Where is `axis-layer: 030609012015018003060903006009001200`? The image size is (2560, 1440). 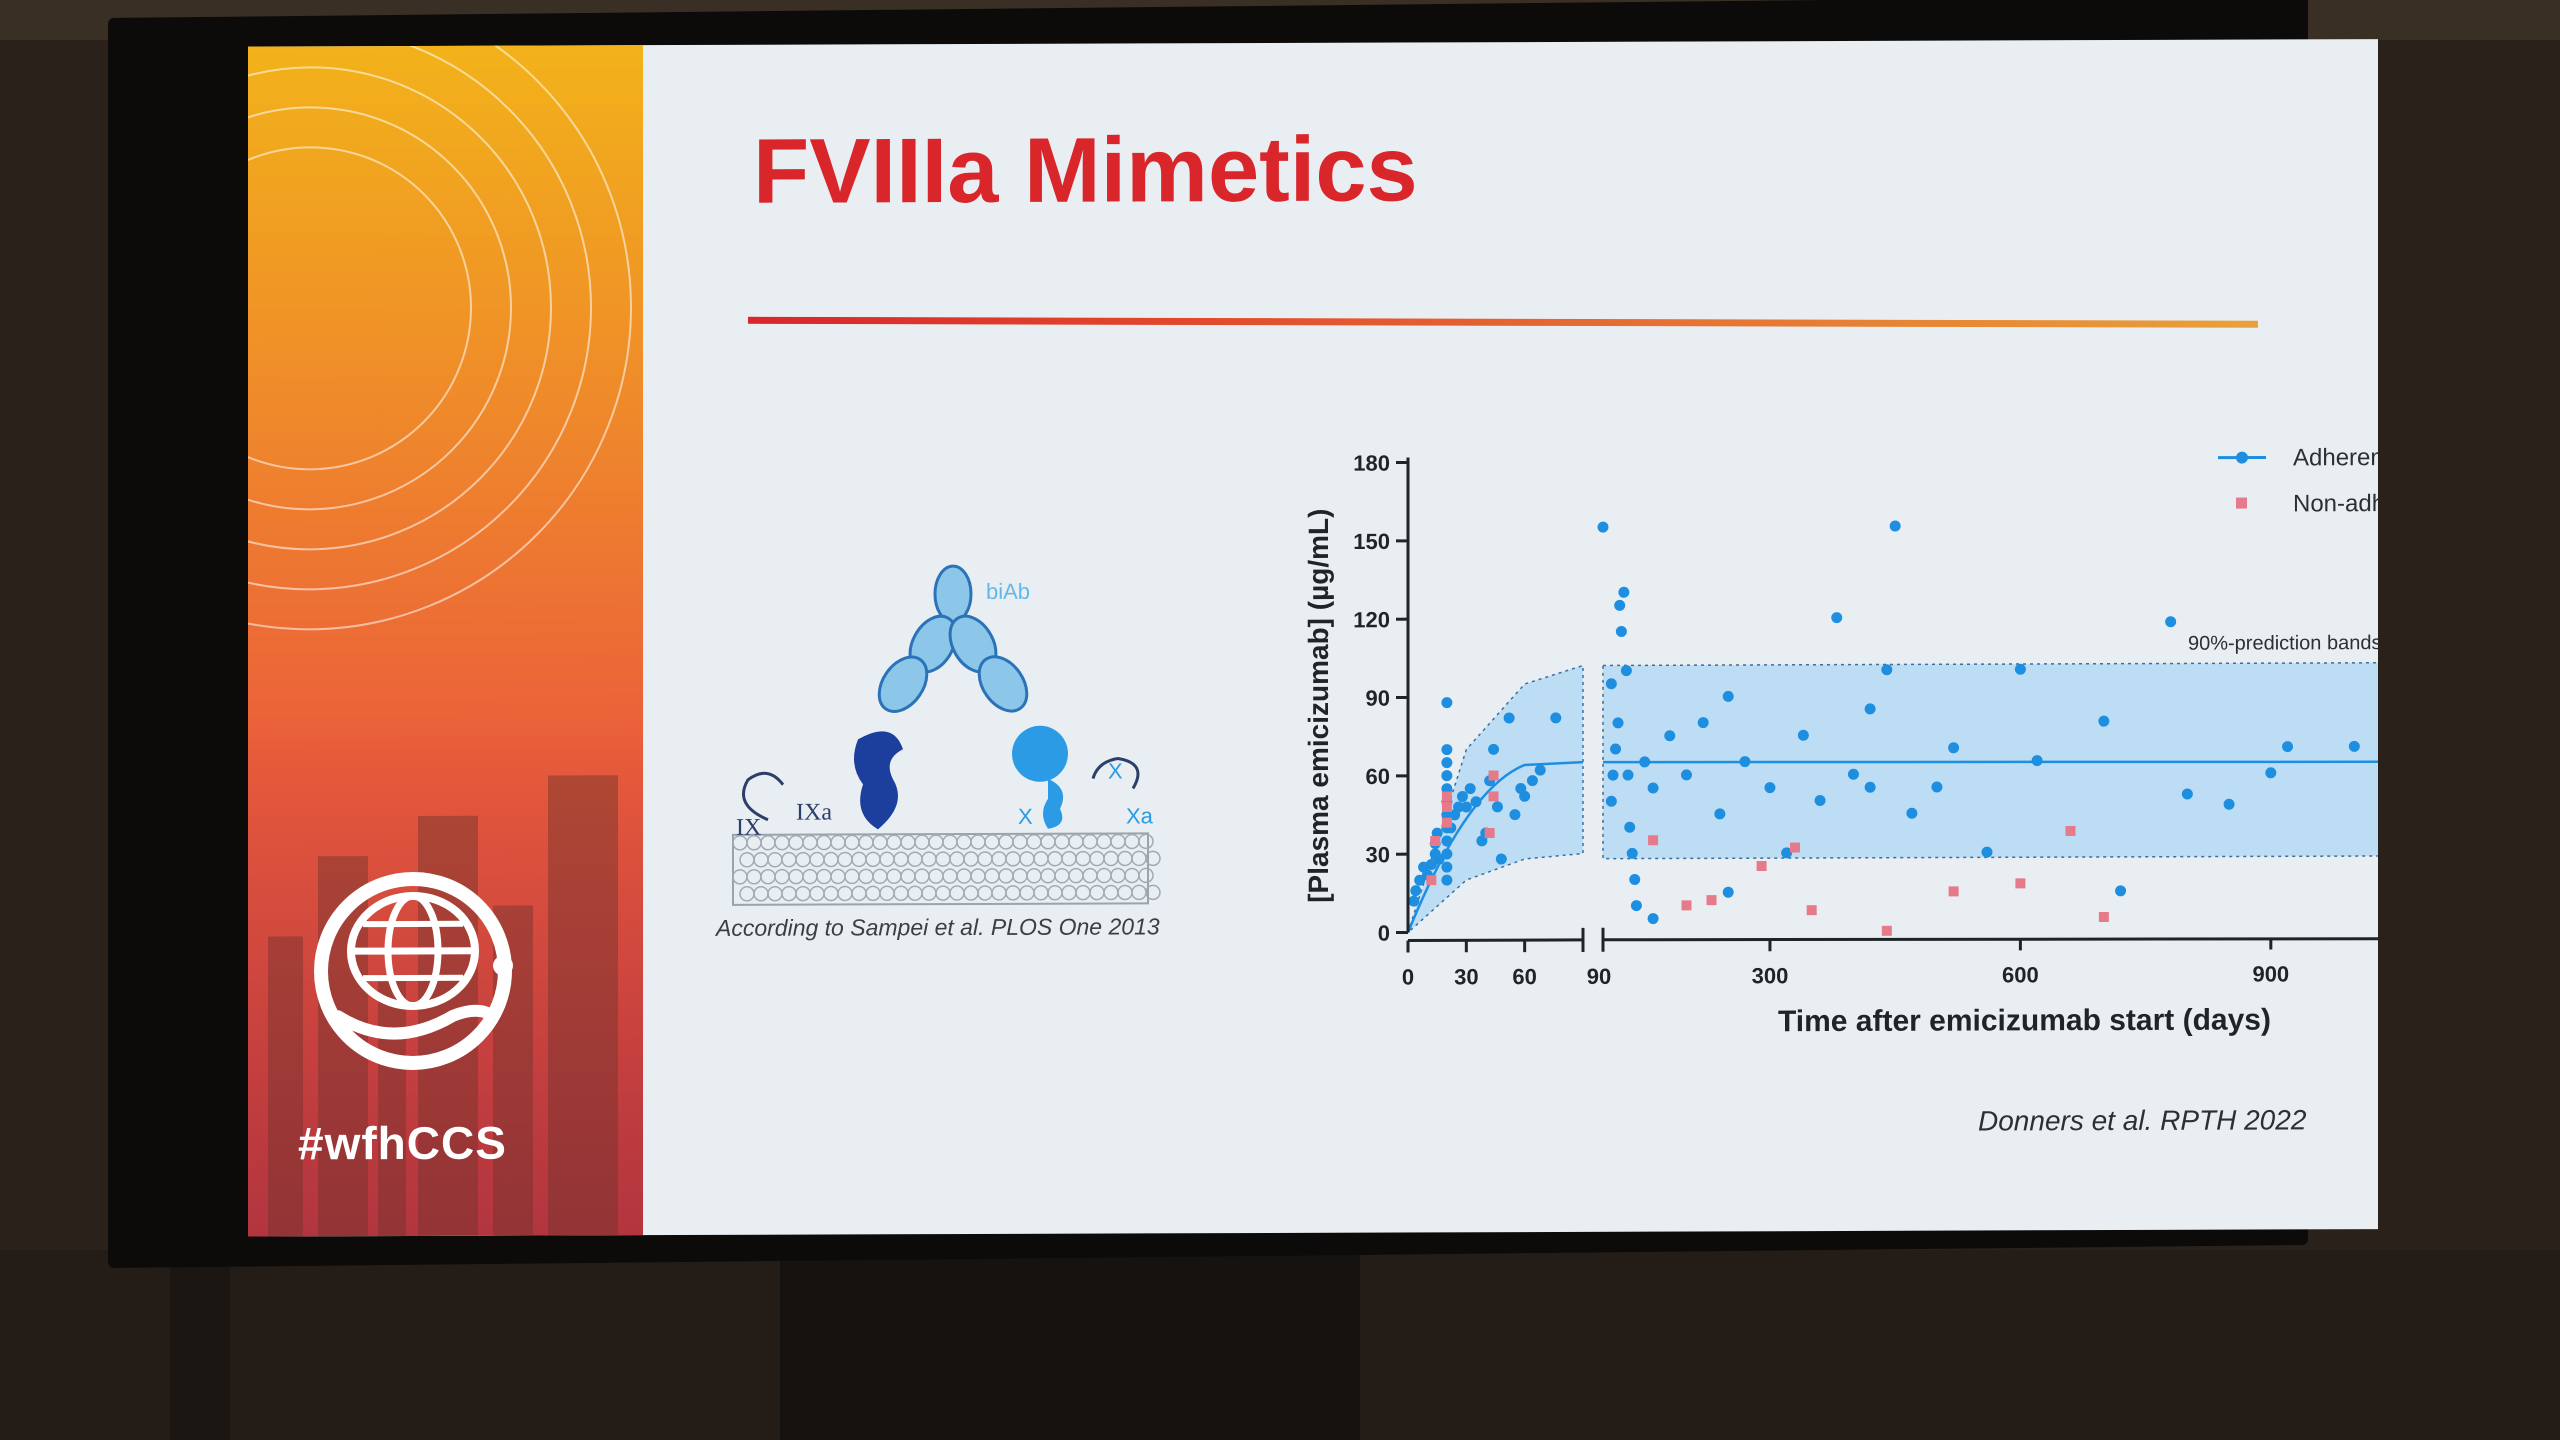 axis-layer: 030609012015018003060903006009001200 is located at coordinates (1865, 720).